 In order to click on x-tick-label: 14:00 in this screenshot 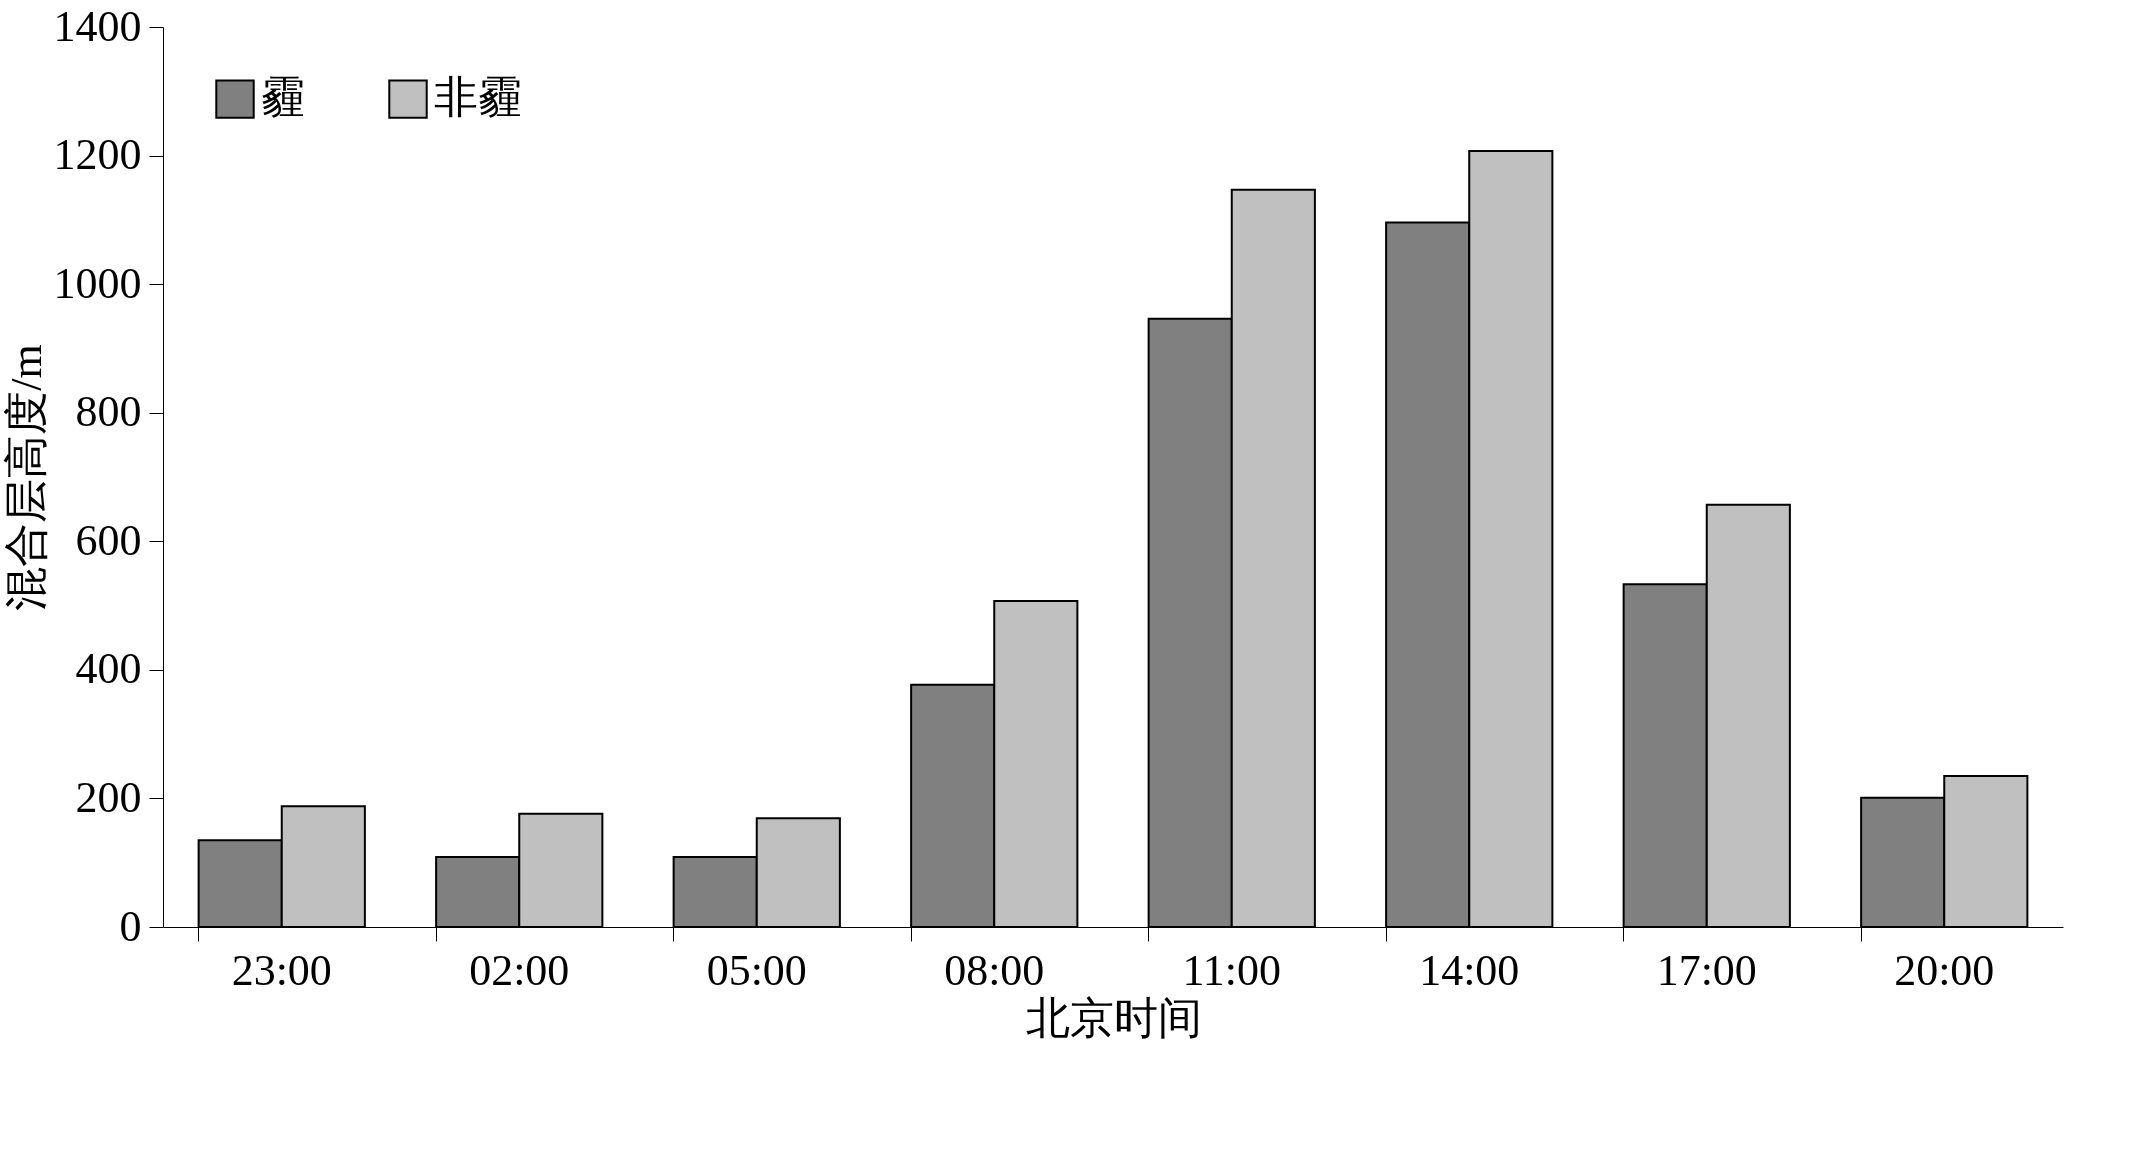, I will do `click(1469, 970)`.